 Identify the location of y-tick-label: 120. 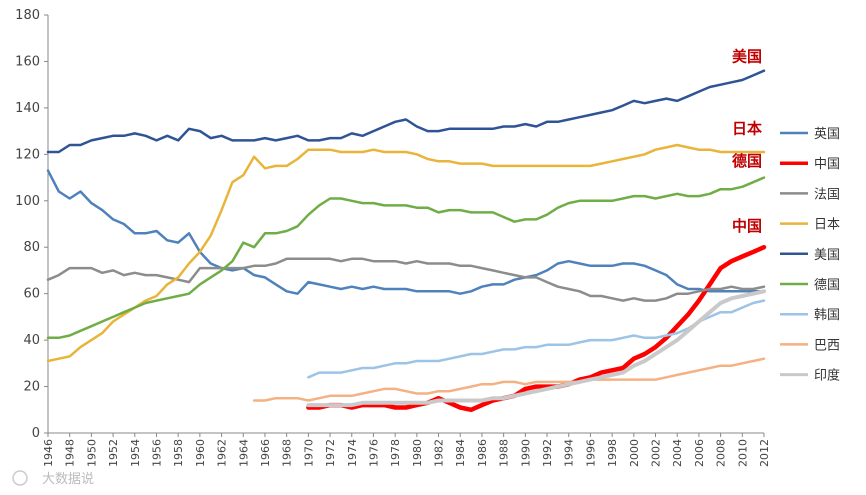
(27, 154).